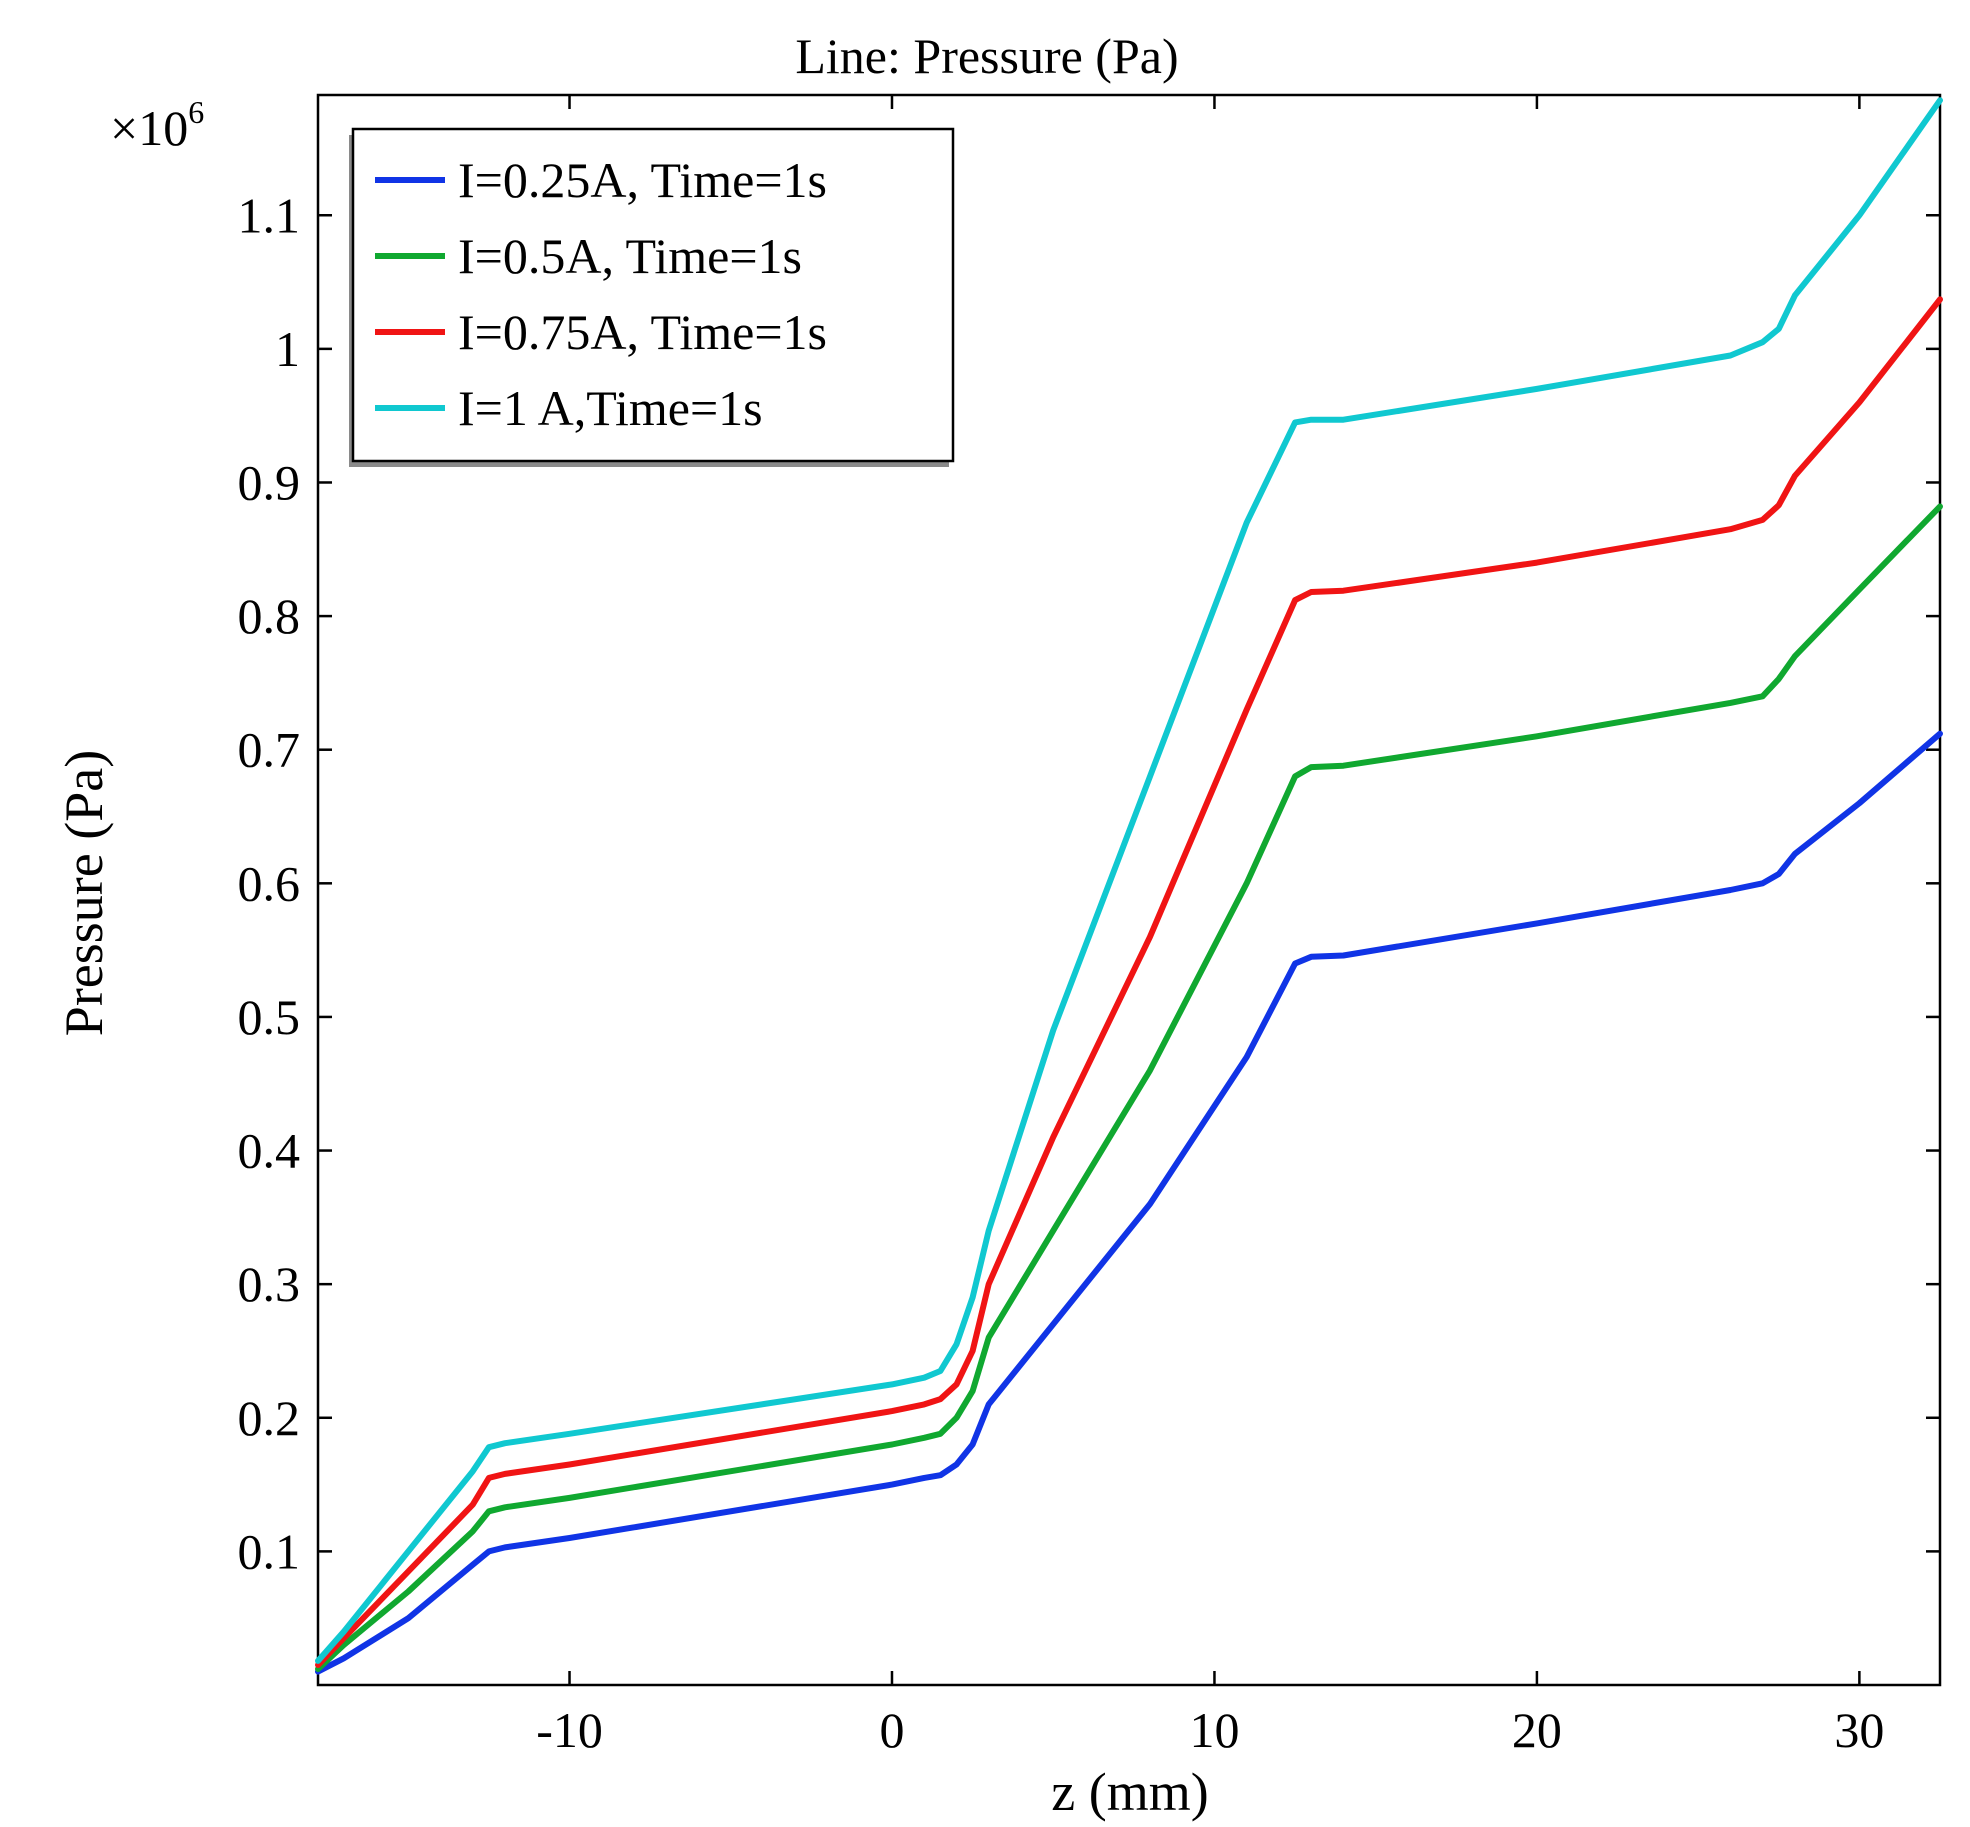 The image size is (1970, 1827). What do you see at coordinates (269, 1017) in the screenshot?
I see `y-tick-label: 0.5` at bounding box center [269, 1017].